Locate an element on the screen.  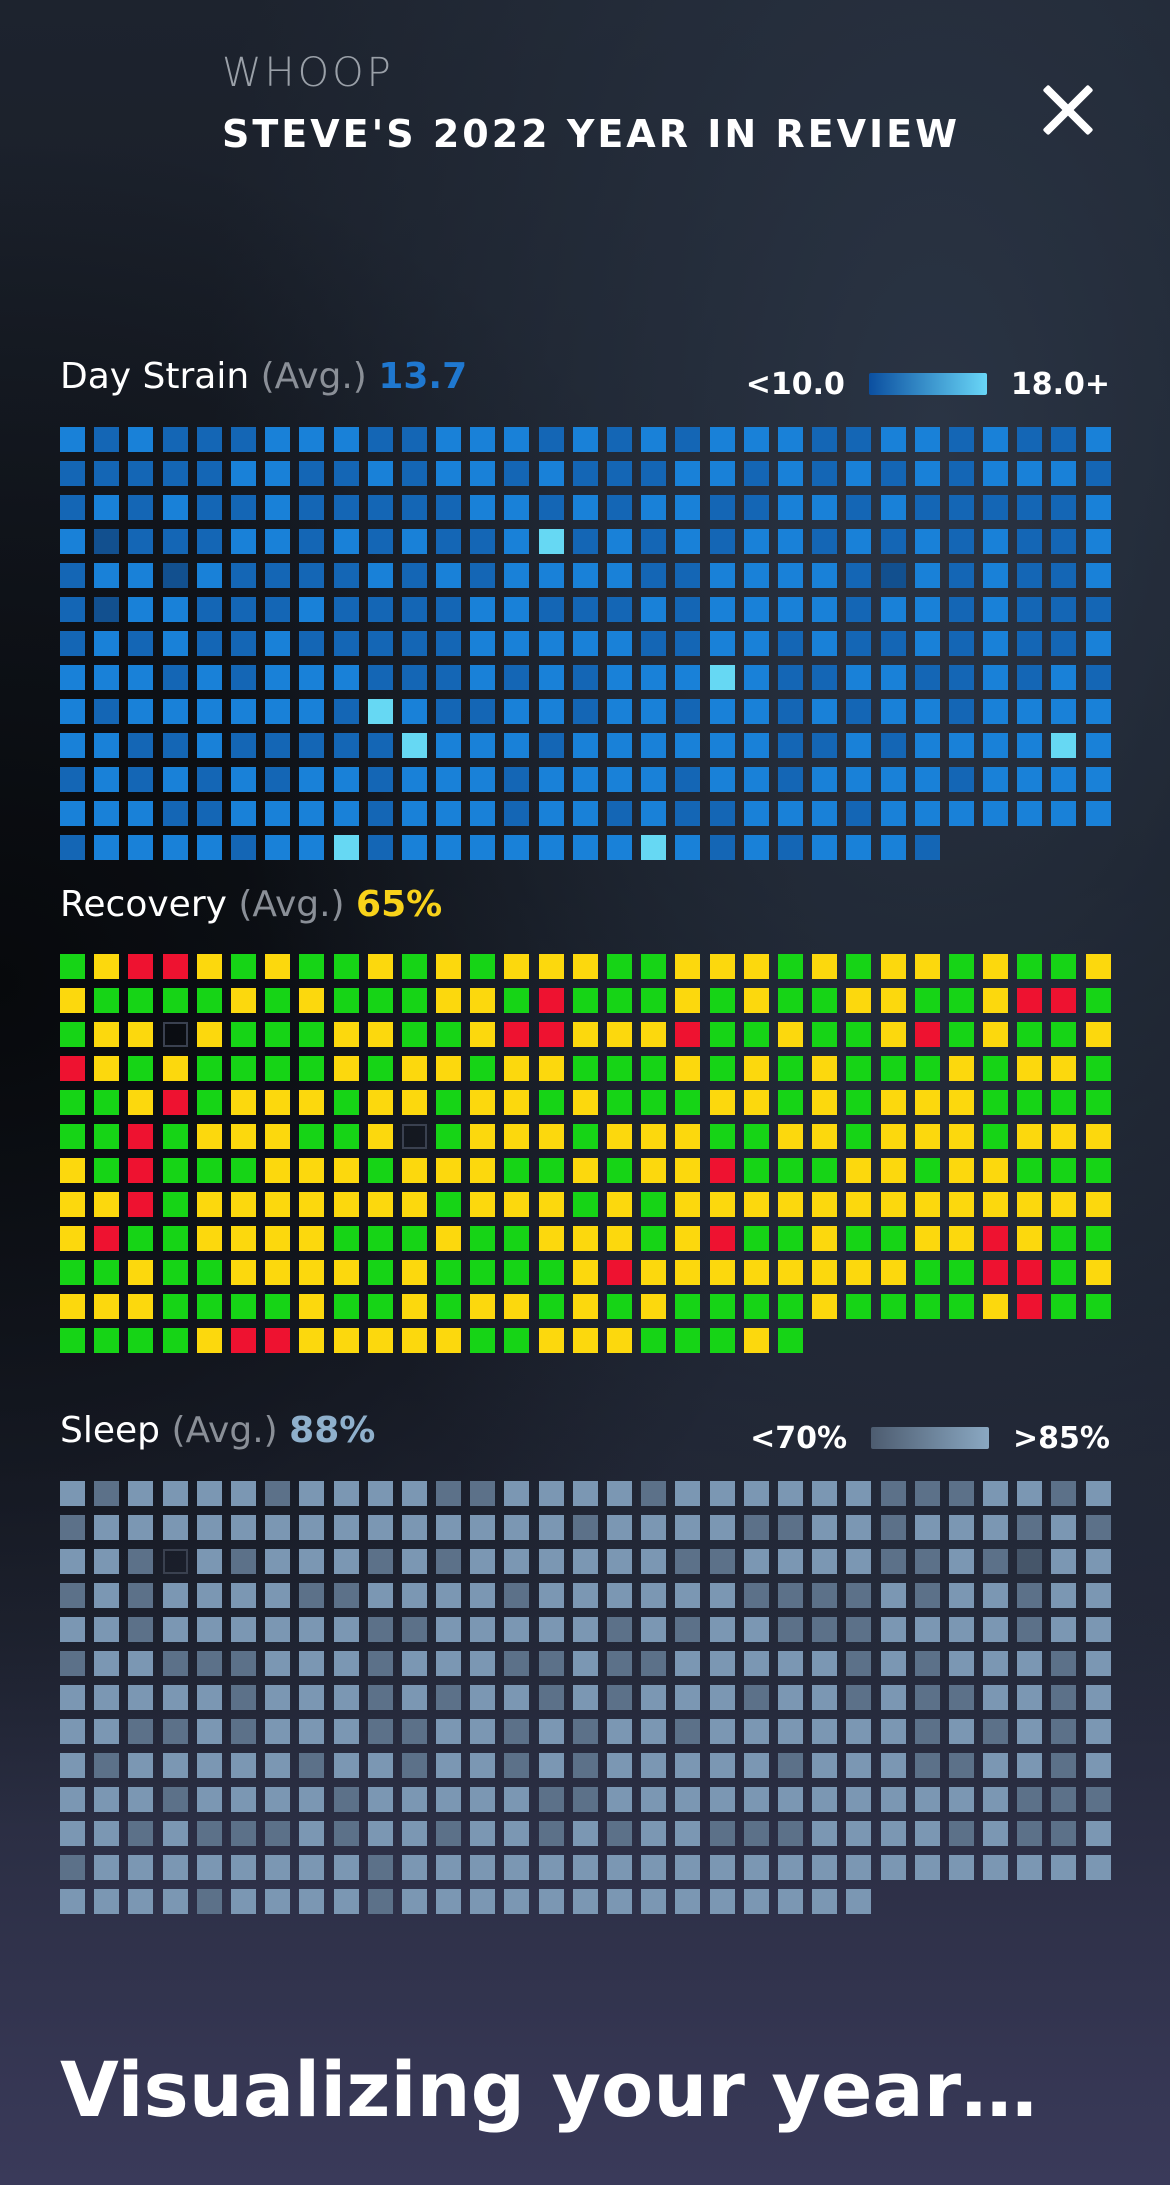
strain-header: Day Strain (Avg.) 13.7 <10.0 18.0+ is located at coordinates (585, 381).